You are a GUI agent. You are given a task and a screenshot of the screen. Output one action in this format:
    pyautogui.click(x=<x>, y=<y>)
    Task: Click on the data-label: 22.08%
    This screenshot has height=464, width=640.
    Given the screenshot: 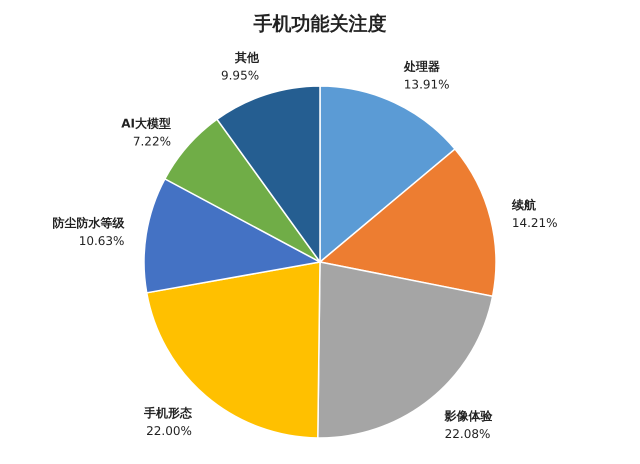 What is the action you would take?
    pyautogui.click(x=467, y=433)
    